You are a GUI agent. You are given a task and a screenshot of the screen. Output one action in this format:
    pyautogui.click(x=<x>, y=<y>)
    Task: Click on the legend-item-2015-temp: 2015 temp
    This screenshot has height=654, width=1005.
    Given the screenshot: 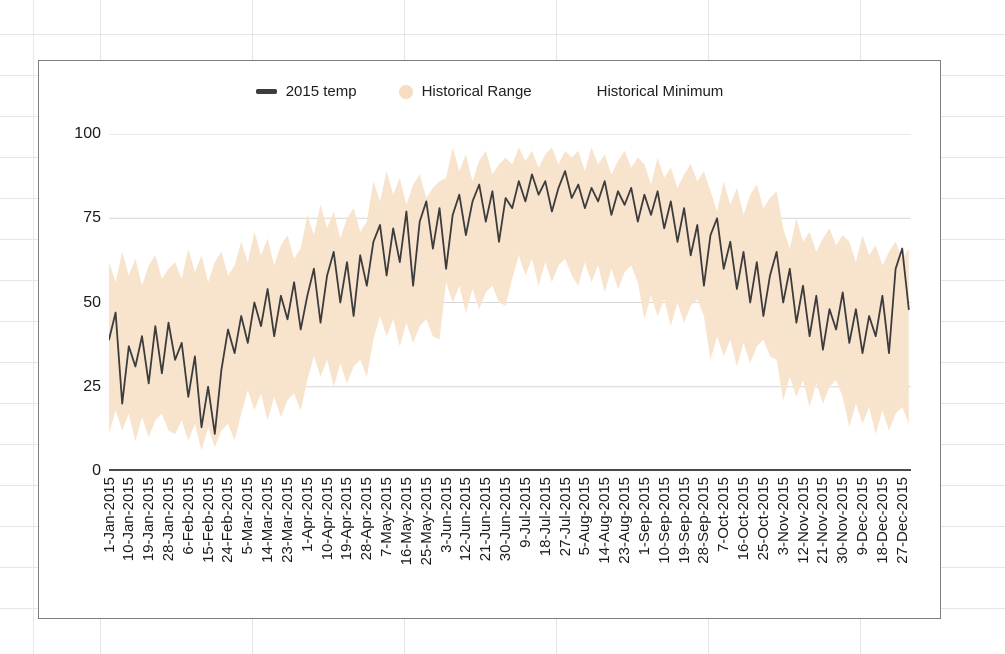 What is the action you would take?
    pyautogui.click(x=306, y=91)
    